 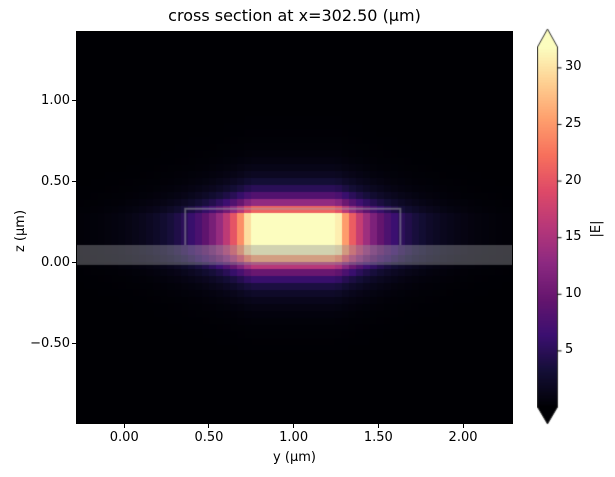 What do you see at coordinates (20, 231) in the screenshot?
I see `y-axis-label: z (μm)` at bounding box center [20, 231].